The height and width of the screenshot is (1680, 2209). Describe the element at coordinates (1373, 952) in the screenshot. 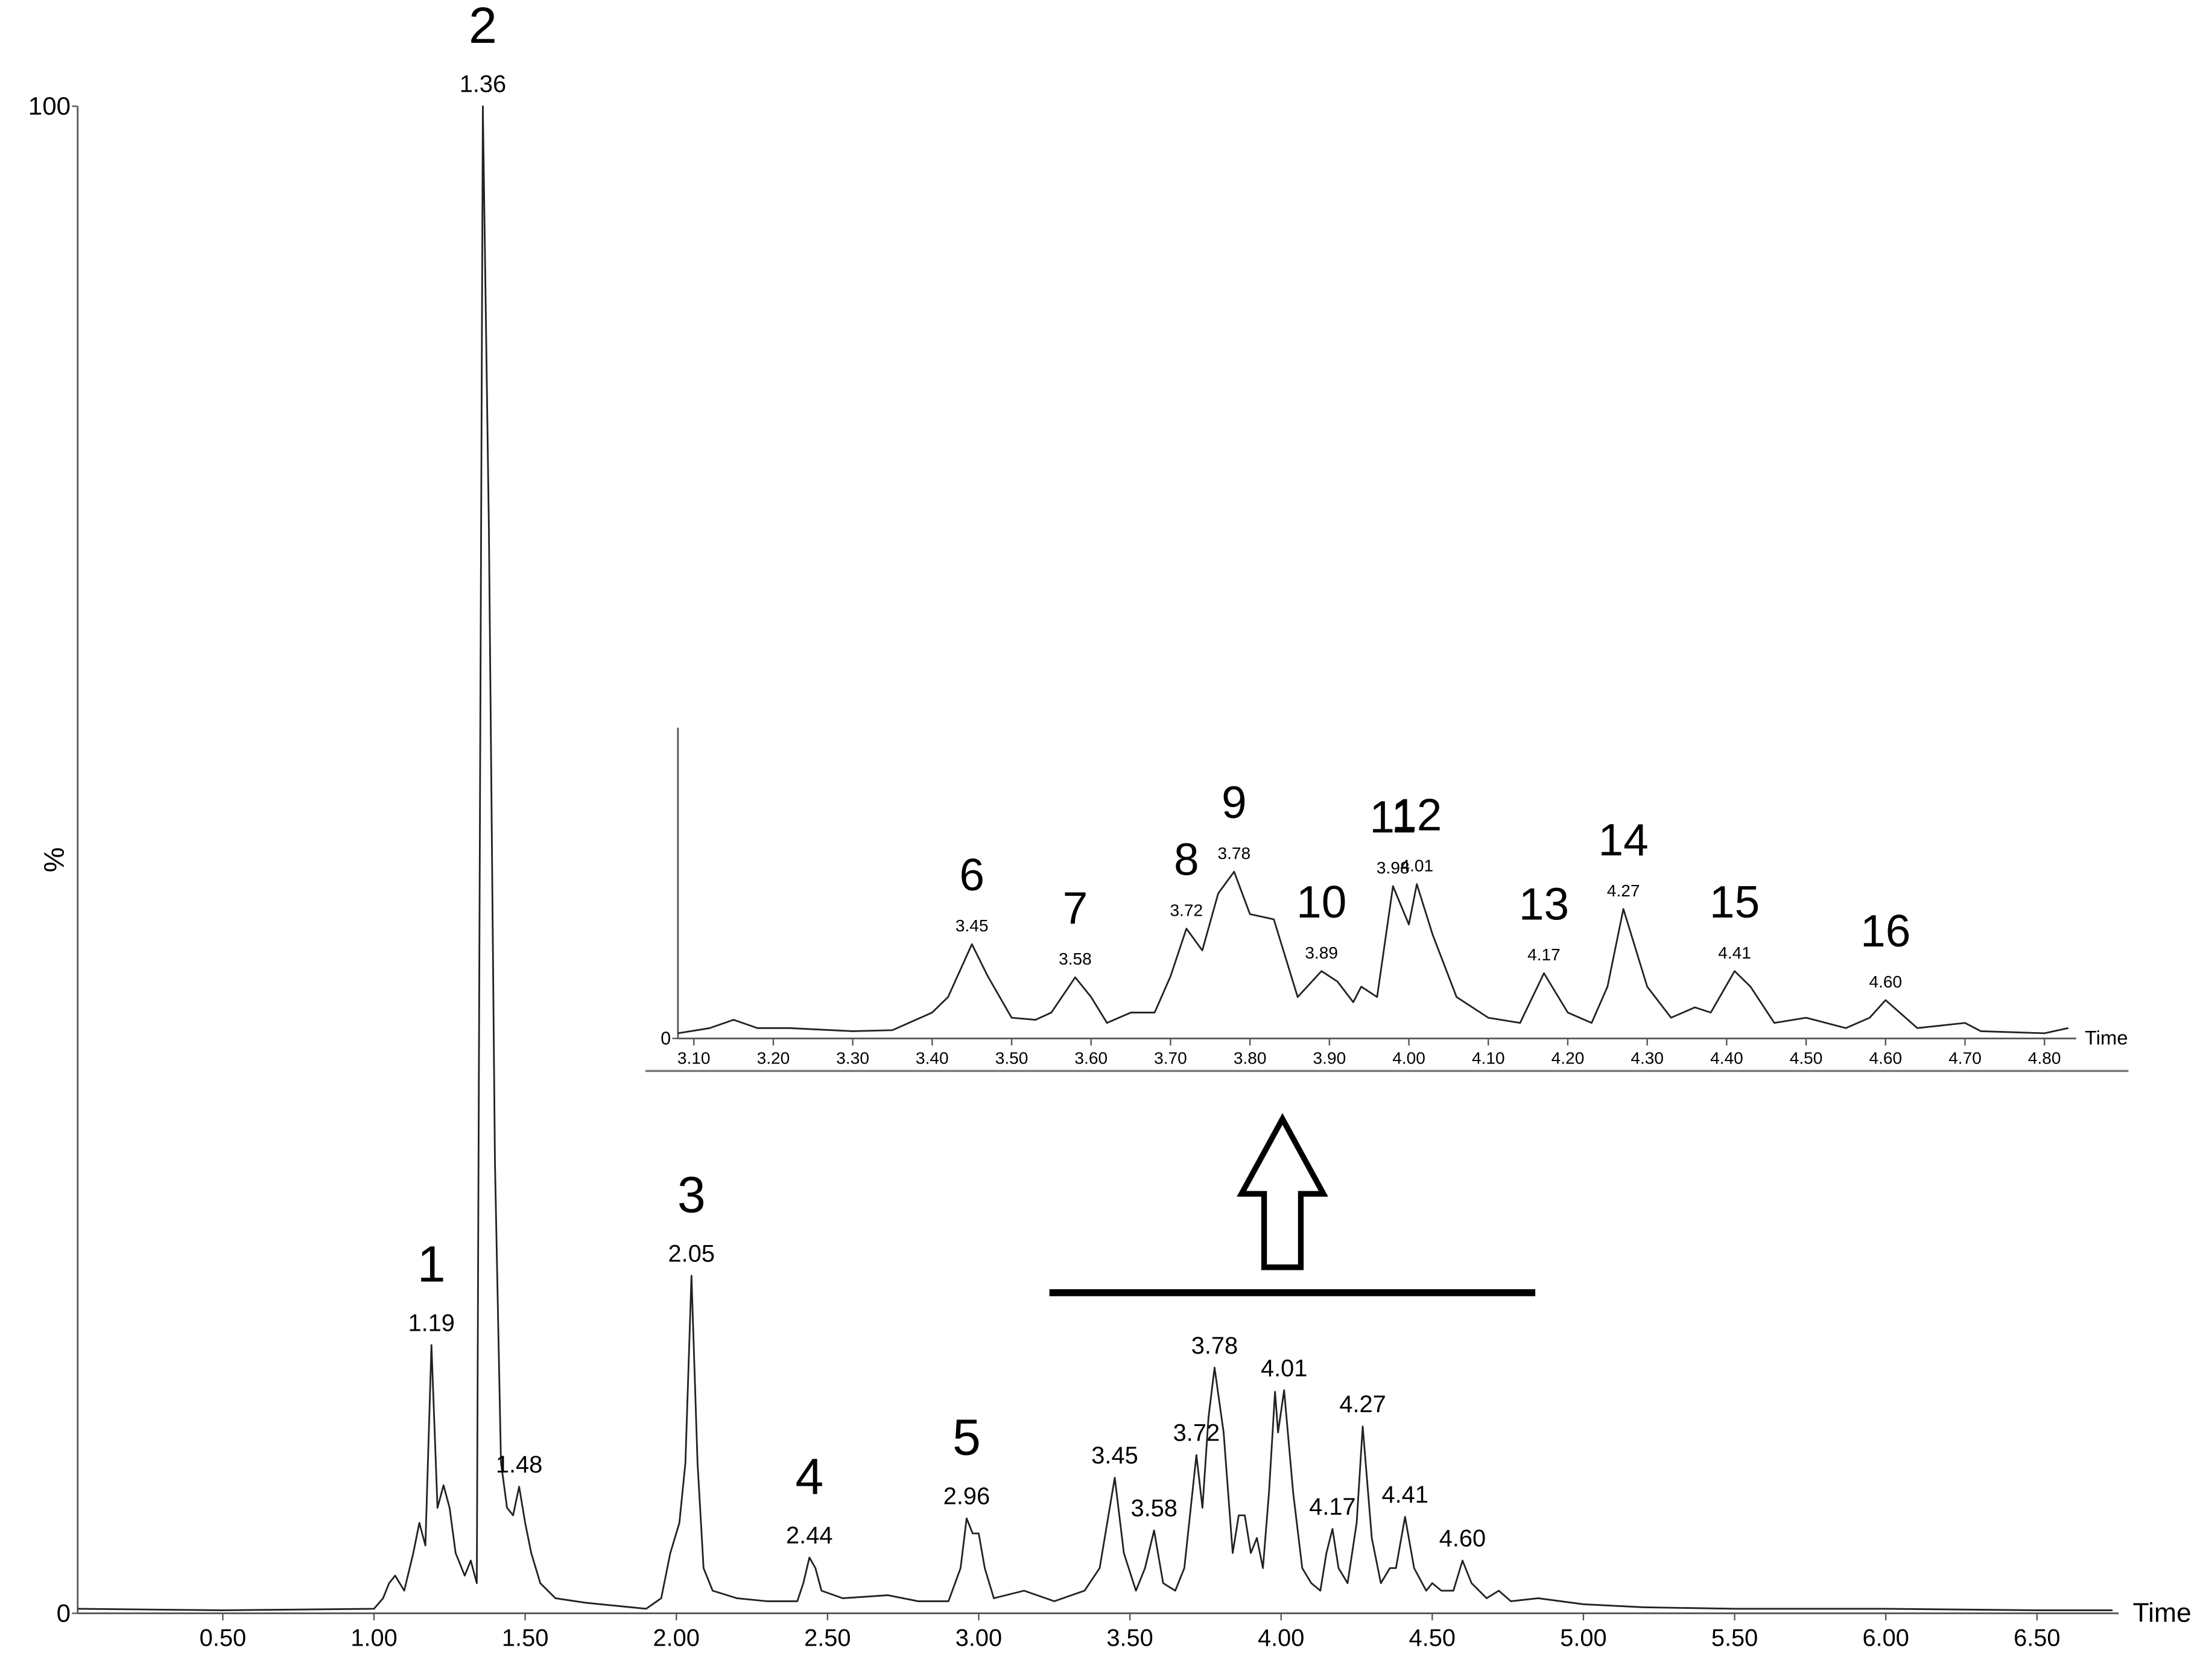

I see `chromatogram-line` at that location.